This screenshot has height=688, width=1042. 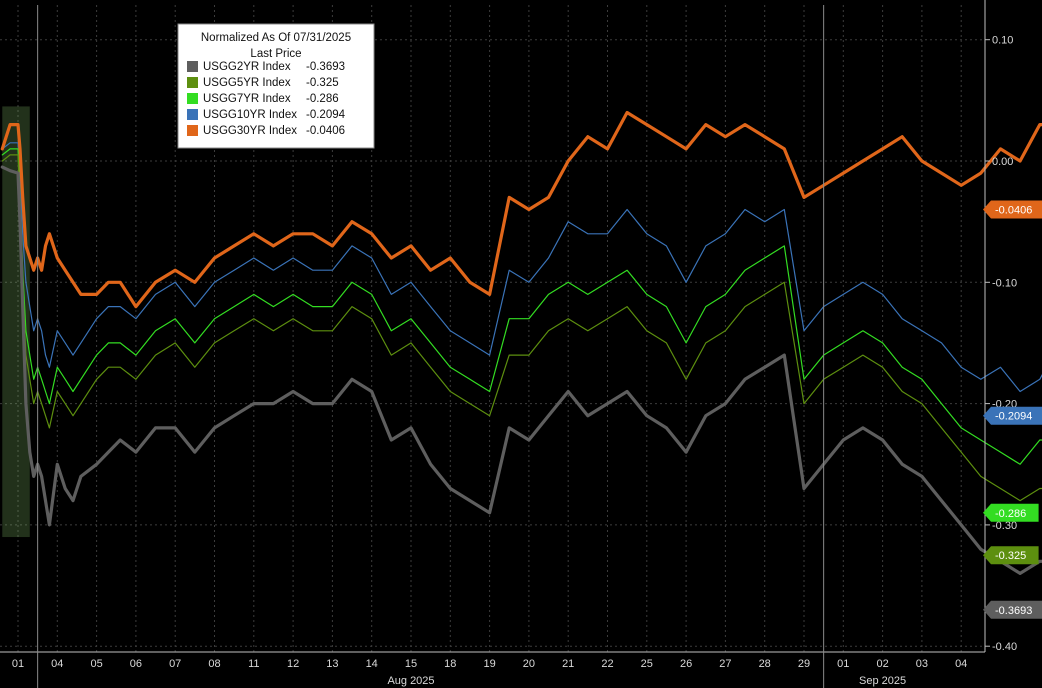 I want to click on y-tick-label: 0.00, so click(x=1002, y=162).